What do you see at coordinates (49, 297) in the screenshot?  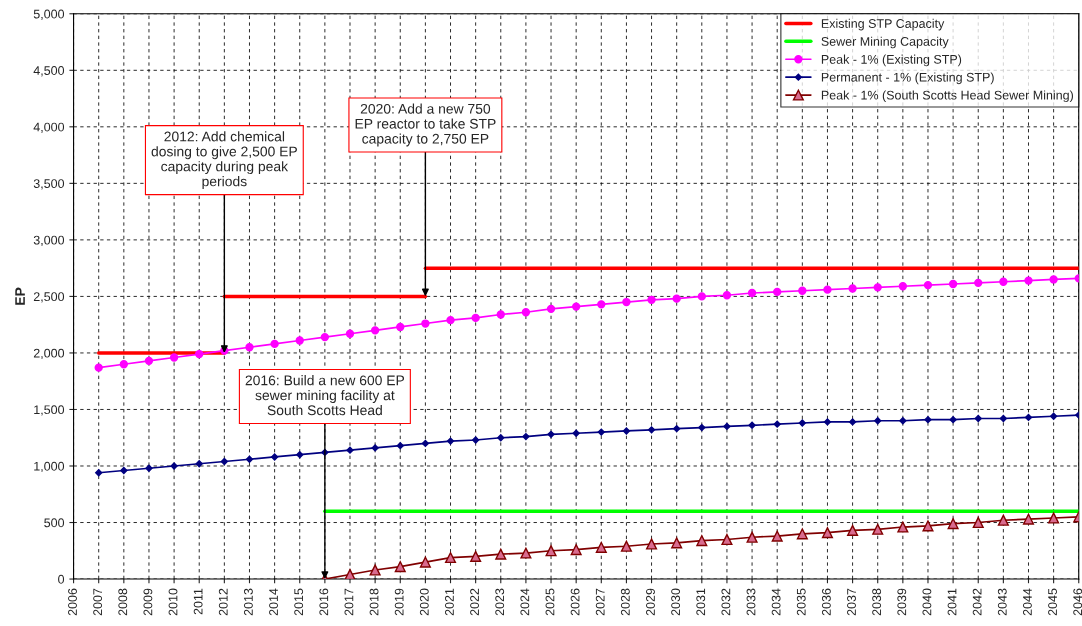 I see `y-tick-label: 2,500` at bounding box center [49, 297].